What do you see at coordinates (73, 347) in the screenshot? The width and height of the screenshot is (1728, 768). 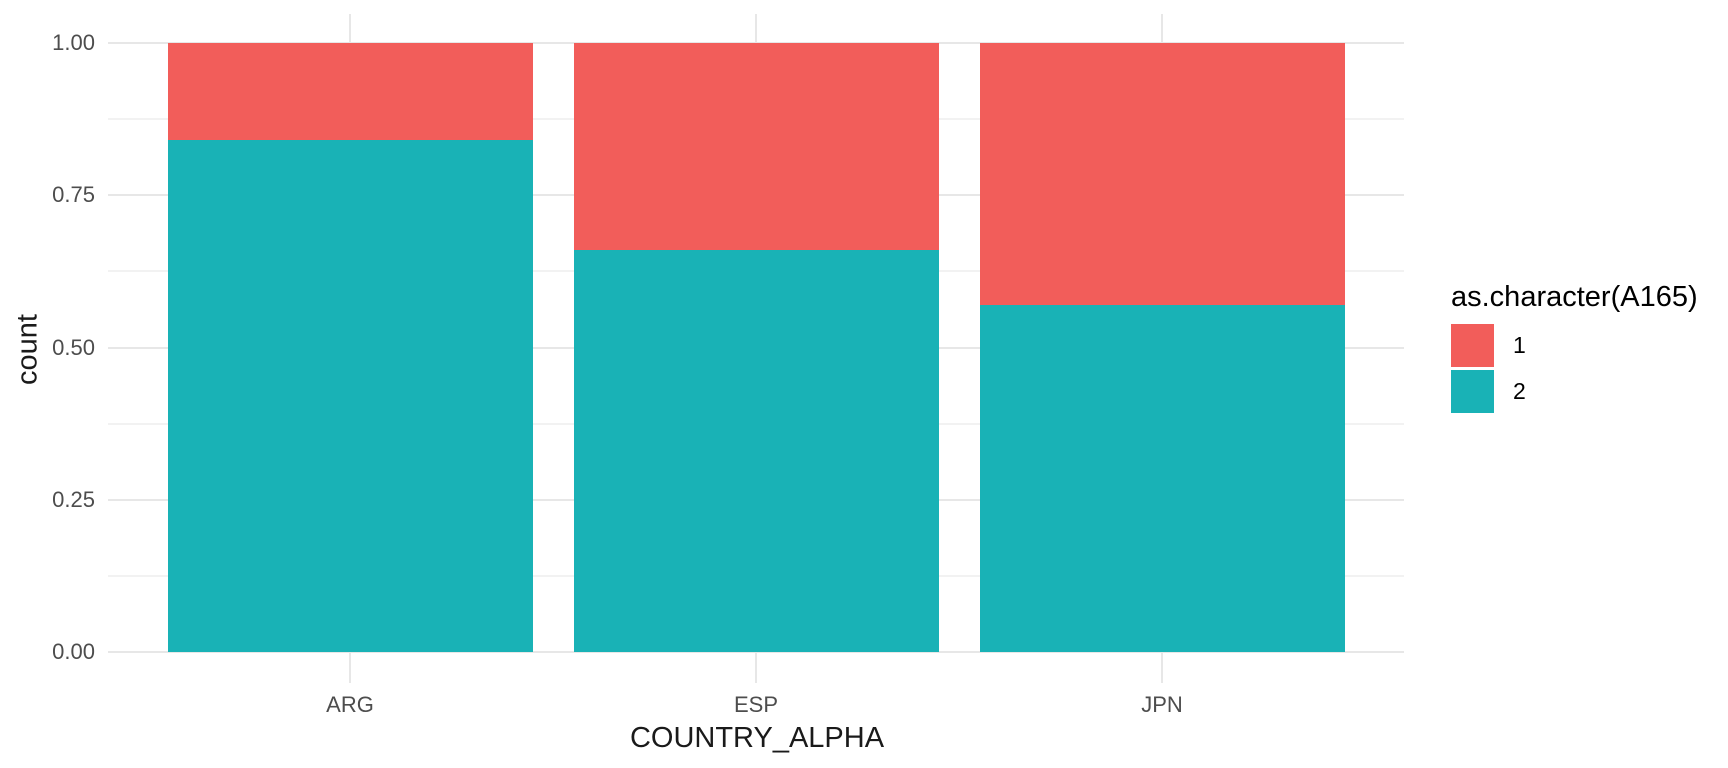 I see `y-tick-label: 0.50` at bounding box center [73, 347].